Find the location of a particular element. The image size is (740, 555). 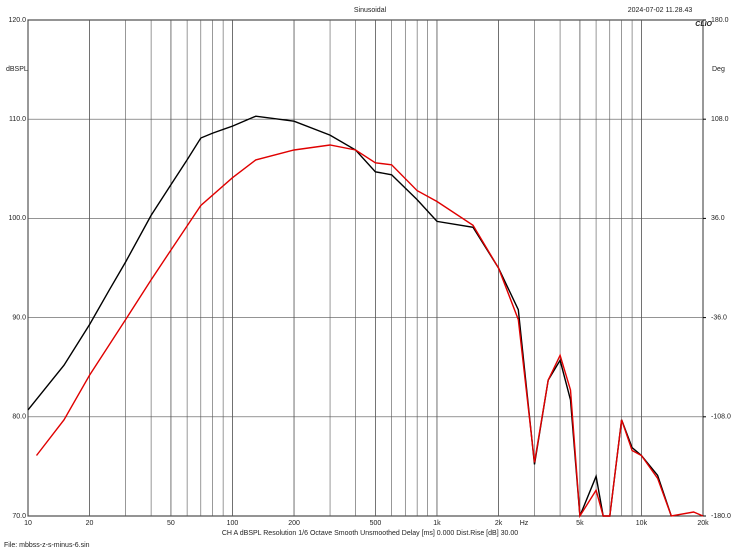

y-tick-label: 80.0 is located at coordinates (19, 417).